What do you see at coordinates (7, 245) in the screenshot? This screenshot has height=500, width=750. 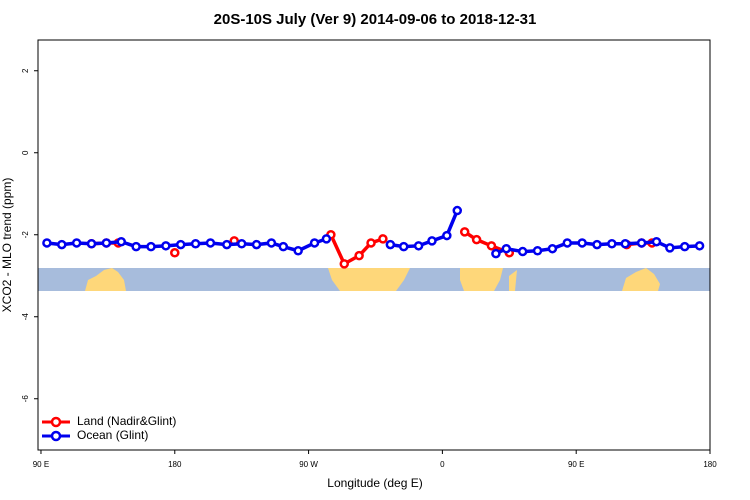 I see `y-axis-label: XCO2 - MLO trend (ppm)` at bounding box center [7, 245].